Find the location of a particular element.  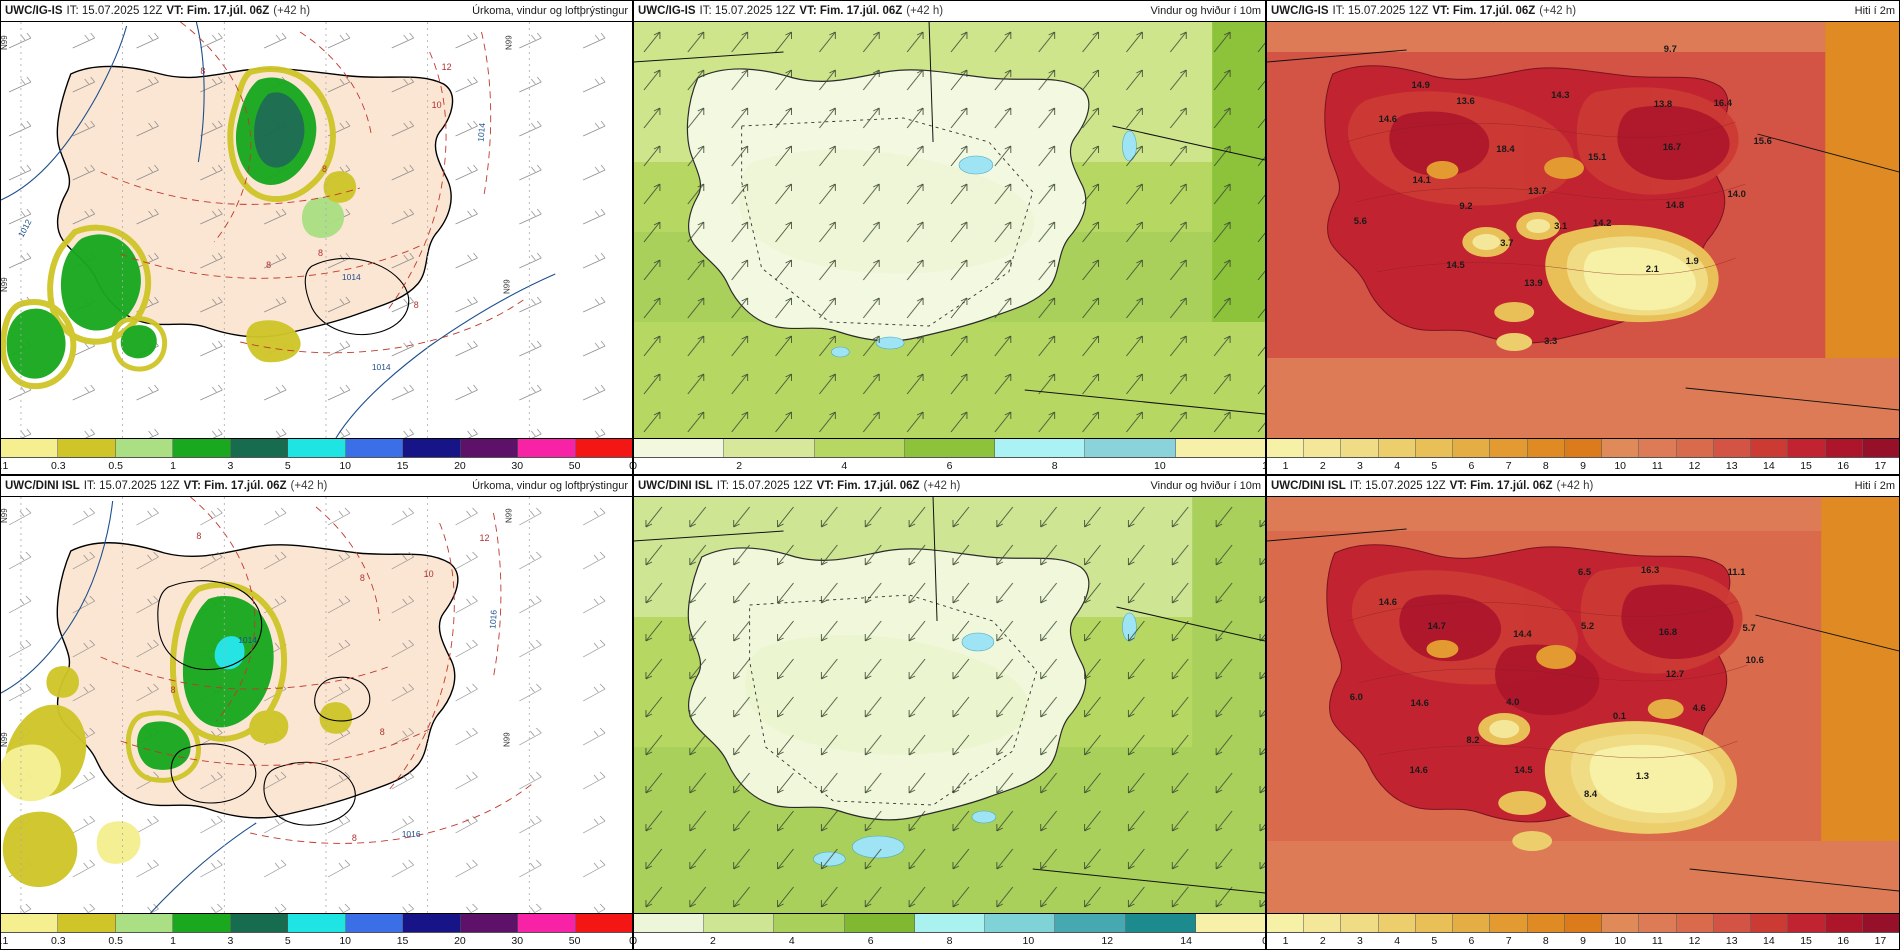

map-wind-igis is located at coordinates (949, 230).